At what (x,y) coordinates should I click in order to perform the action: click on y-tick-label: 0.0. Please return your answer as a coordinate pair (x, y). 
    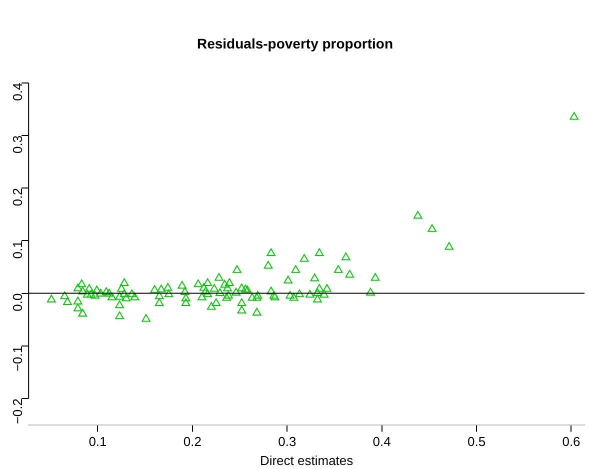
    Looking at the image, I should click on (18, 302).